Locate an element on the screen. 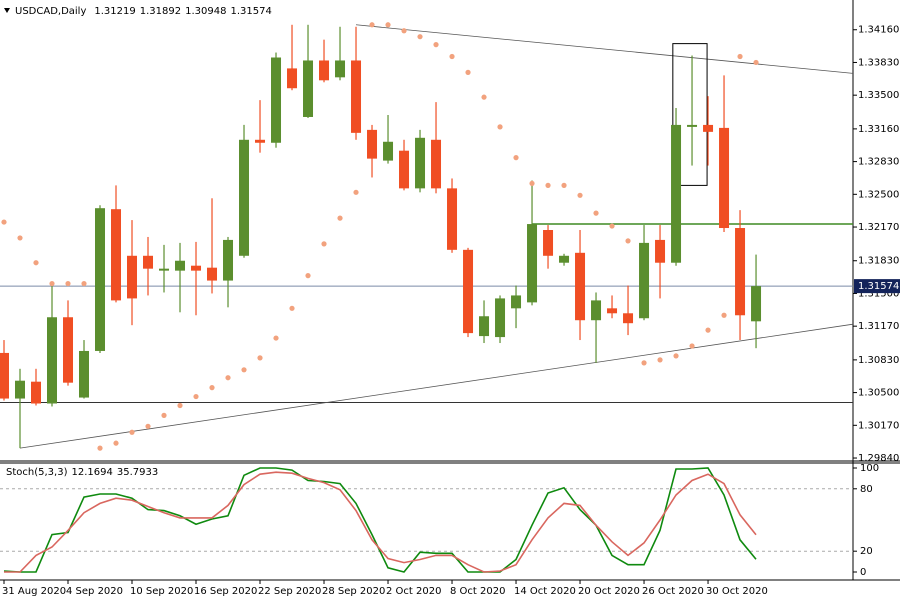  trendline is located at coordinates (604, 49).